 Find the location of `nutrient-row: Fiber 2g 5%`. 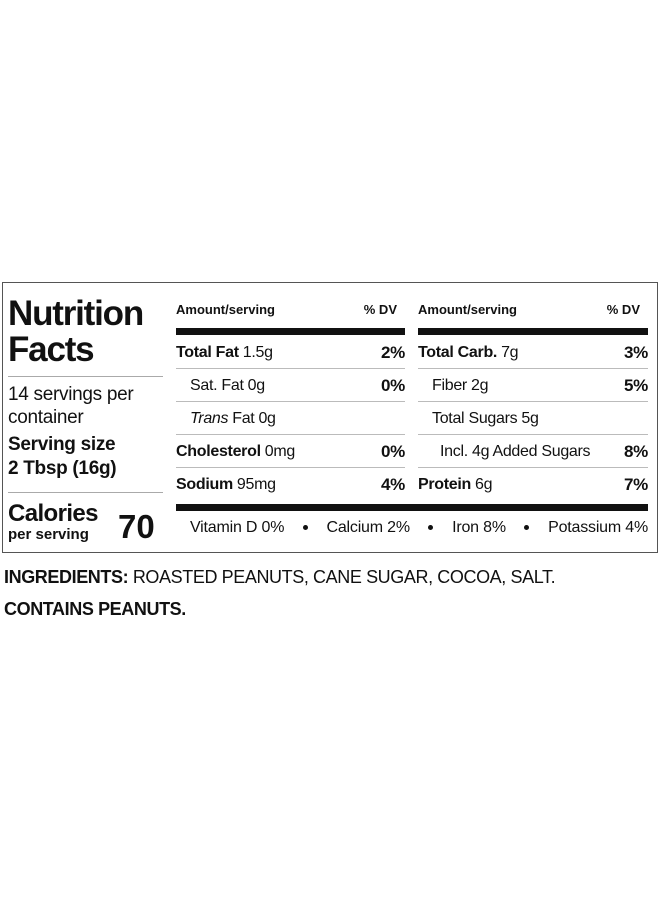

nutrient-row: Fiber 2g 5% is located at coordinates (533, 386).